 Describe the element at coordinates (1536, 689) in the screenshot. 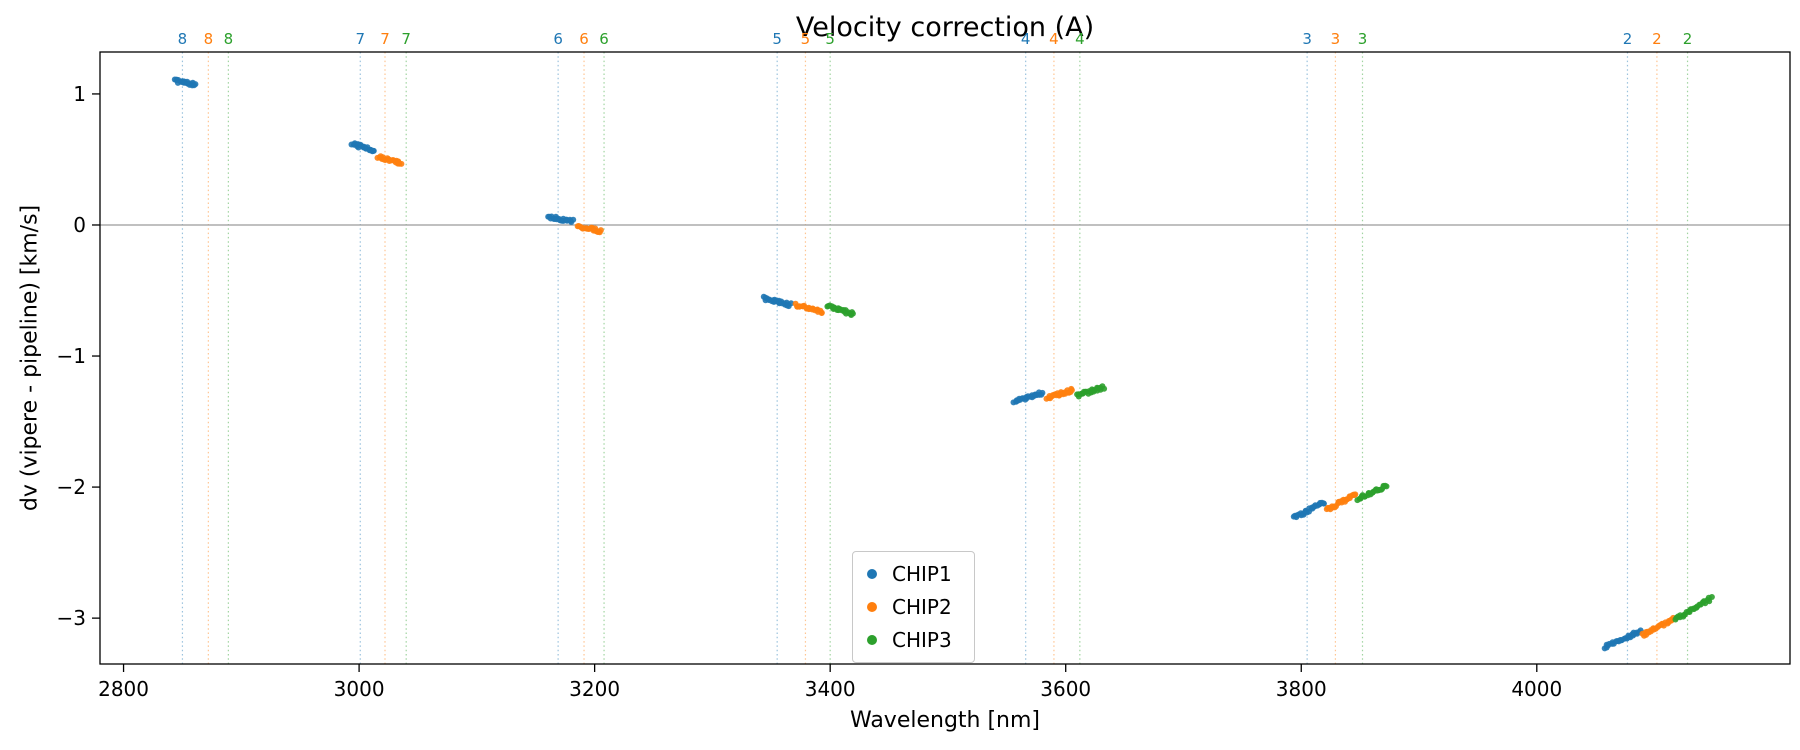

I see `x-tick-label: 4000` at that location.